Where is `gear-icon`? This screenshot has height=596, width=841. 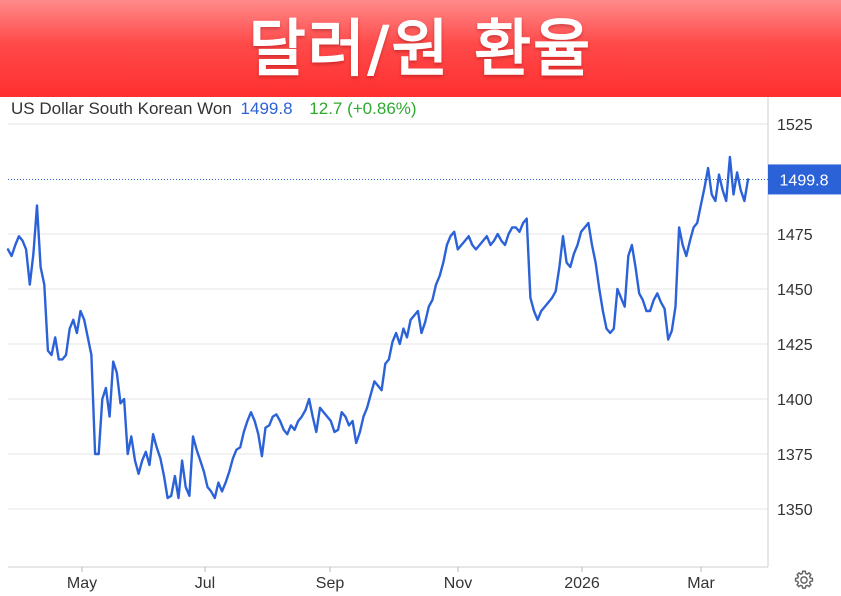 gear-icon is located at coordinates (804, 580).